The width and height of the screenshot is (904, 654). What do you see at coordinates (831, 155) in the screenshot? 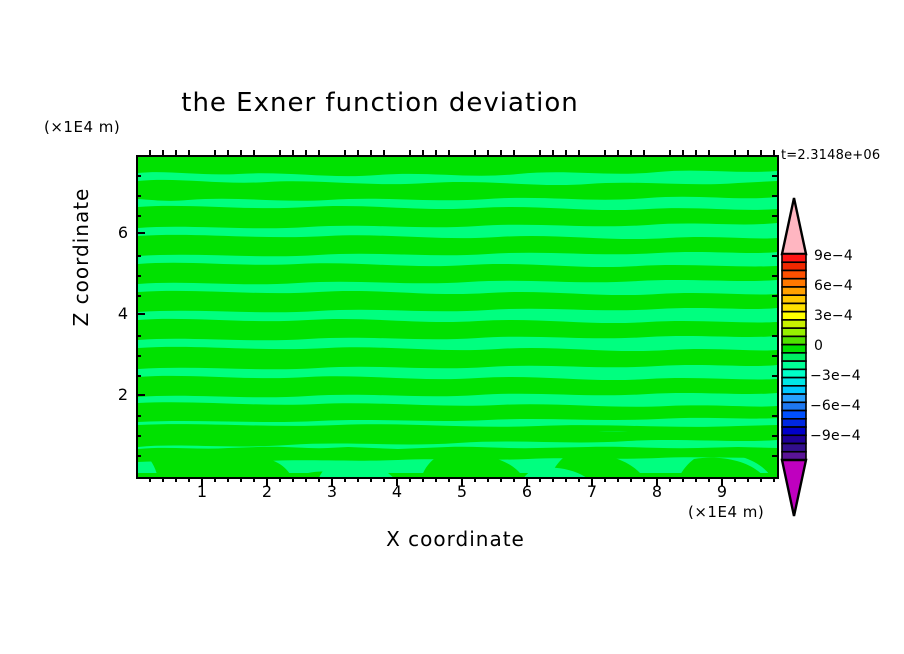
I see `time-annotation: t=2.3148e+06` at bounding box center [831, 155].